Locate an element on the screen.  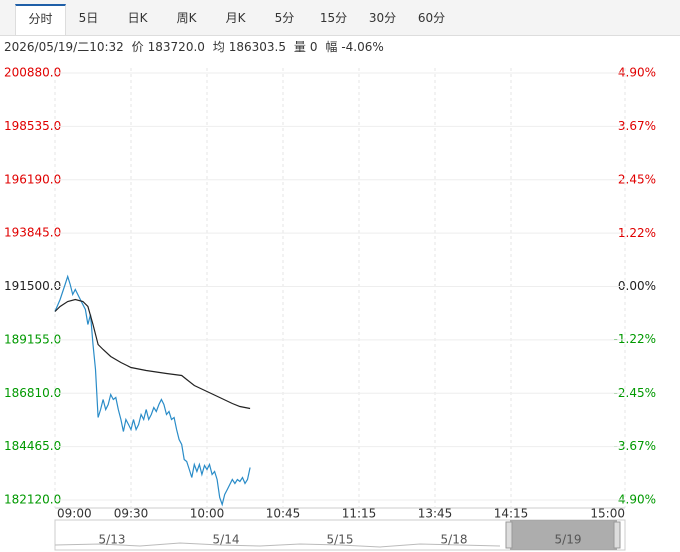
tab: 日K is located at coordinates (137, 18).